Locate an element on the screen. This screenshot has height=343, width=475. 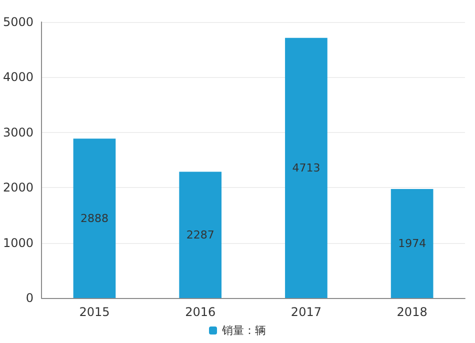
data-label: 2888 is located at coordinates (94, 218).